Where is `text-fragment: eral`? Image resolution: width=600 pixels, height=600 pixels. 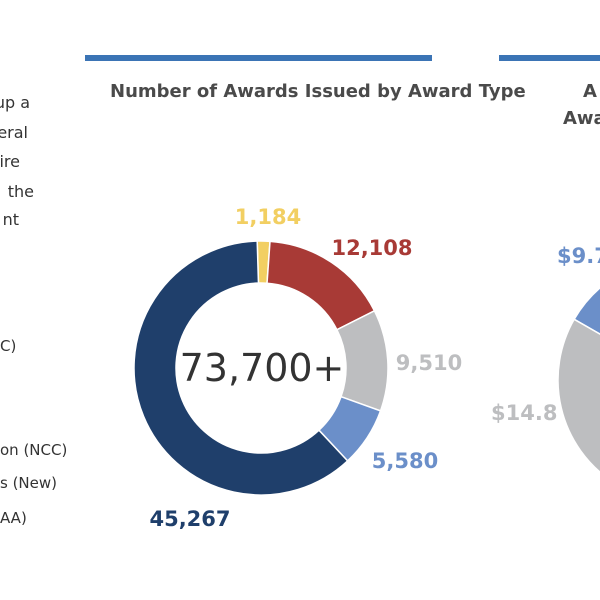
text-fragment: eral is located at coordinates (14, 132).